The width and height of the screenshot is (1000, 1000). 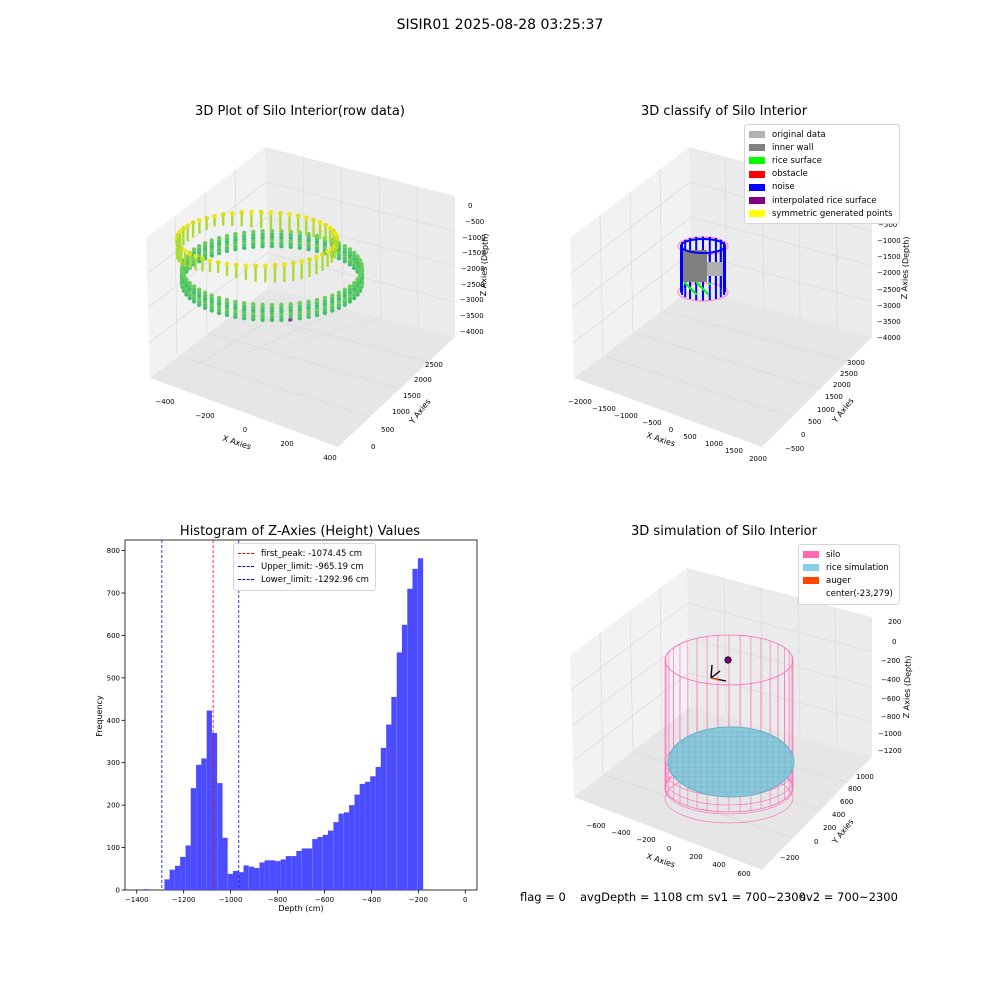 I want to click on y-tick: 0, so click(x=803, y=435).